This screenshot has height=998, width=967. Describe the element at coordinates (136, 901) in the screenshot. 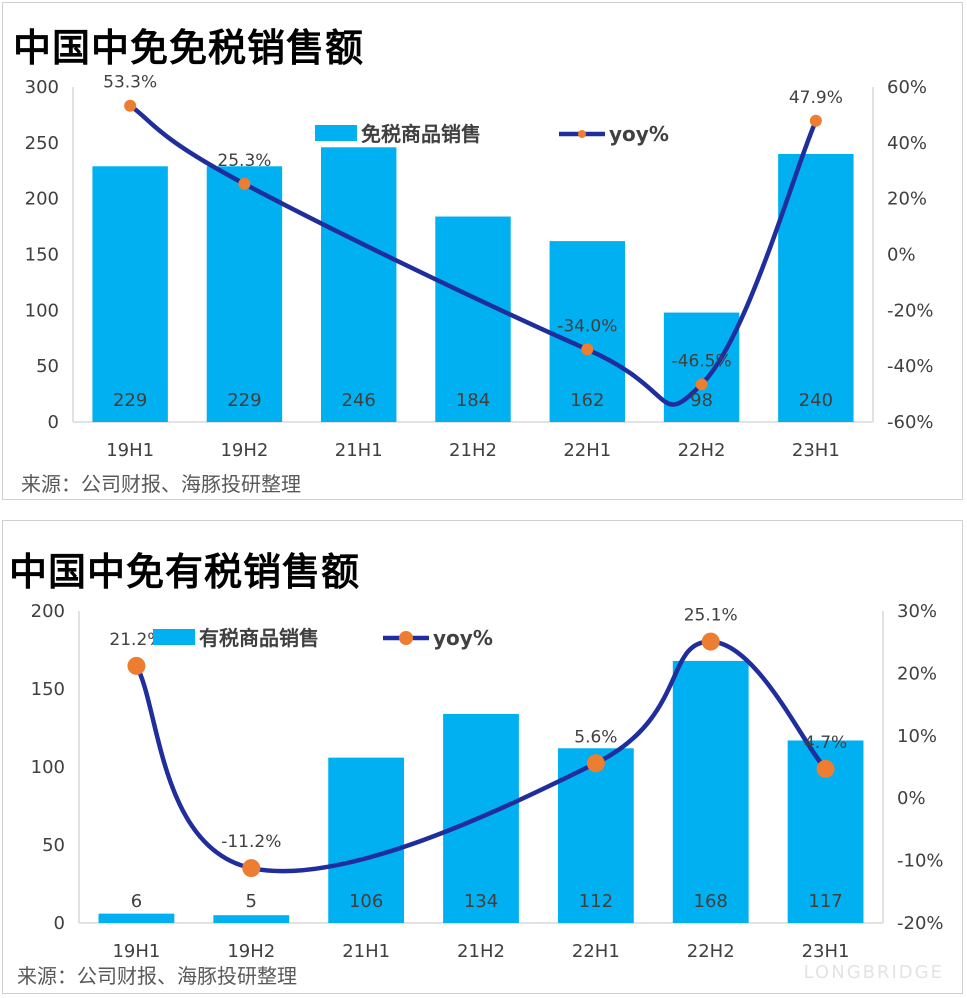

I see `bar-value-label: 6` at that location.